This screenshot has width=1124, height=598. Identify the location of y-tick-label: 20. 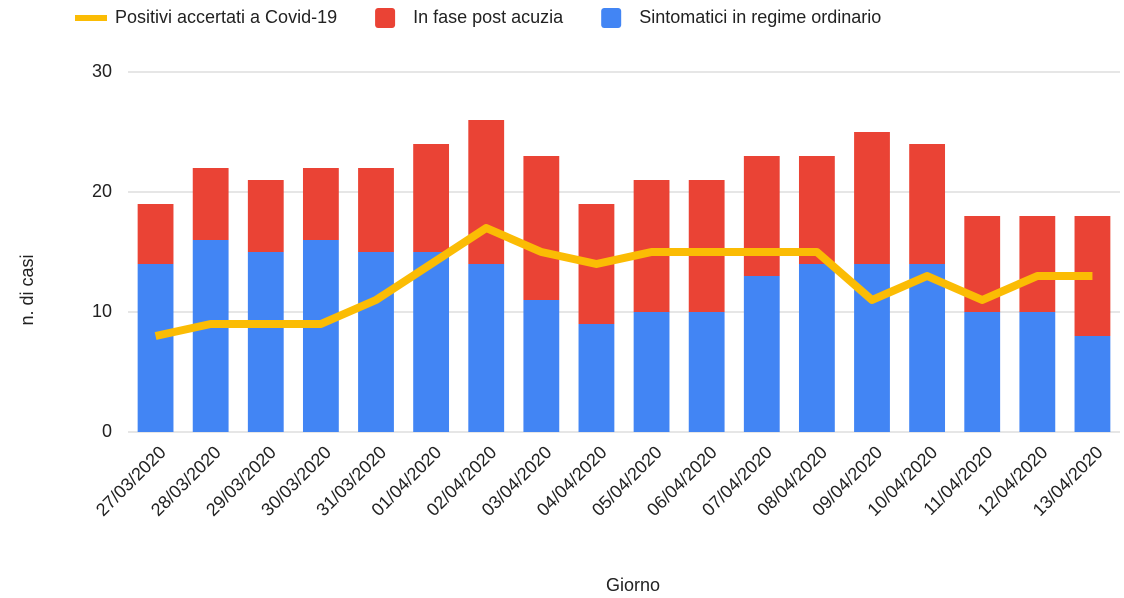
(102, 191).